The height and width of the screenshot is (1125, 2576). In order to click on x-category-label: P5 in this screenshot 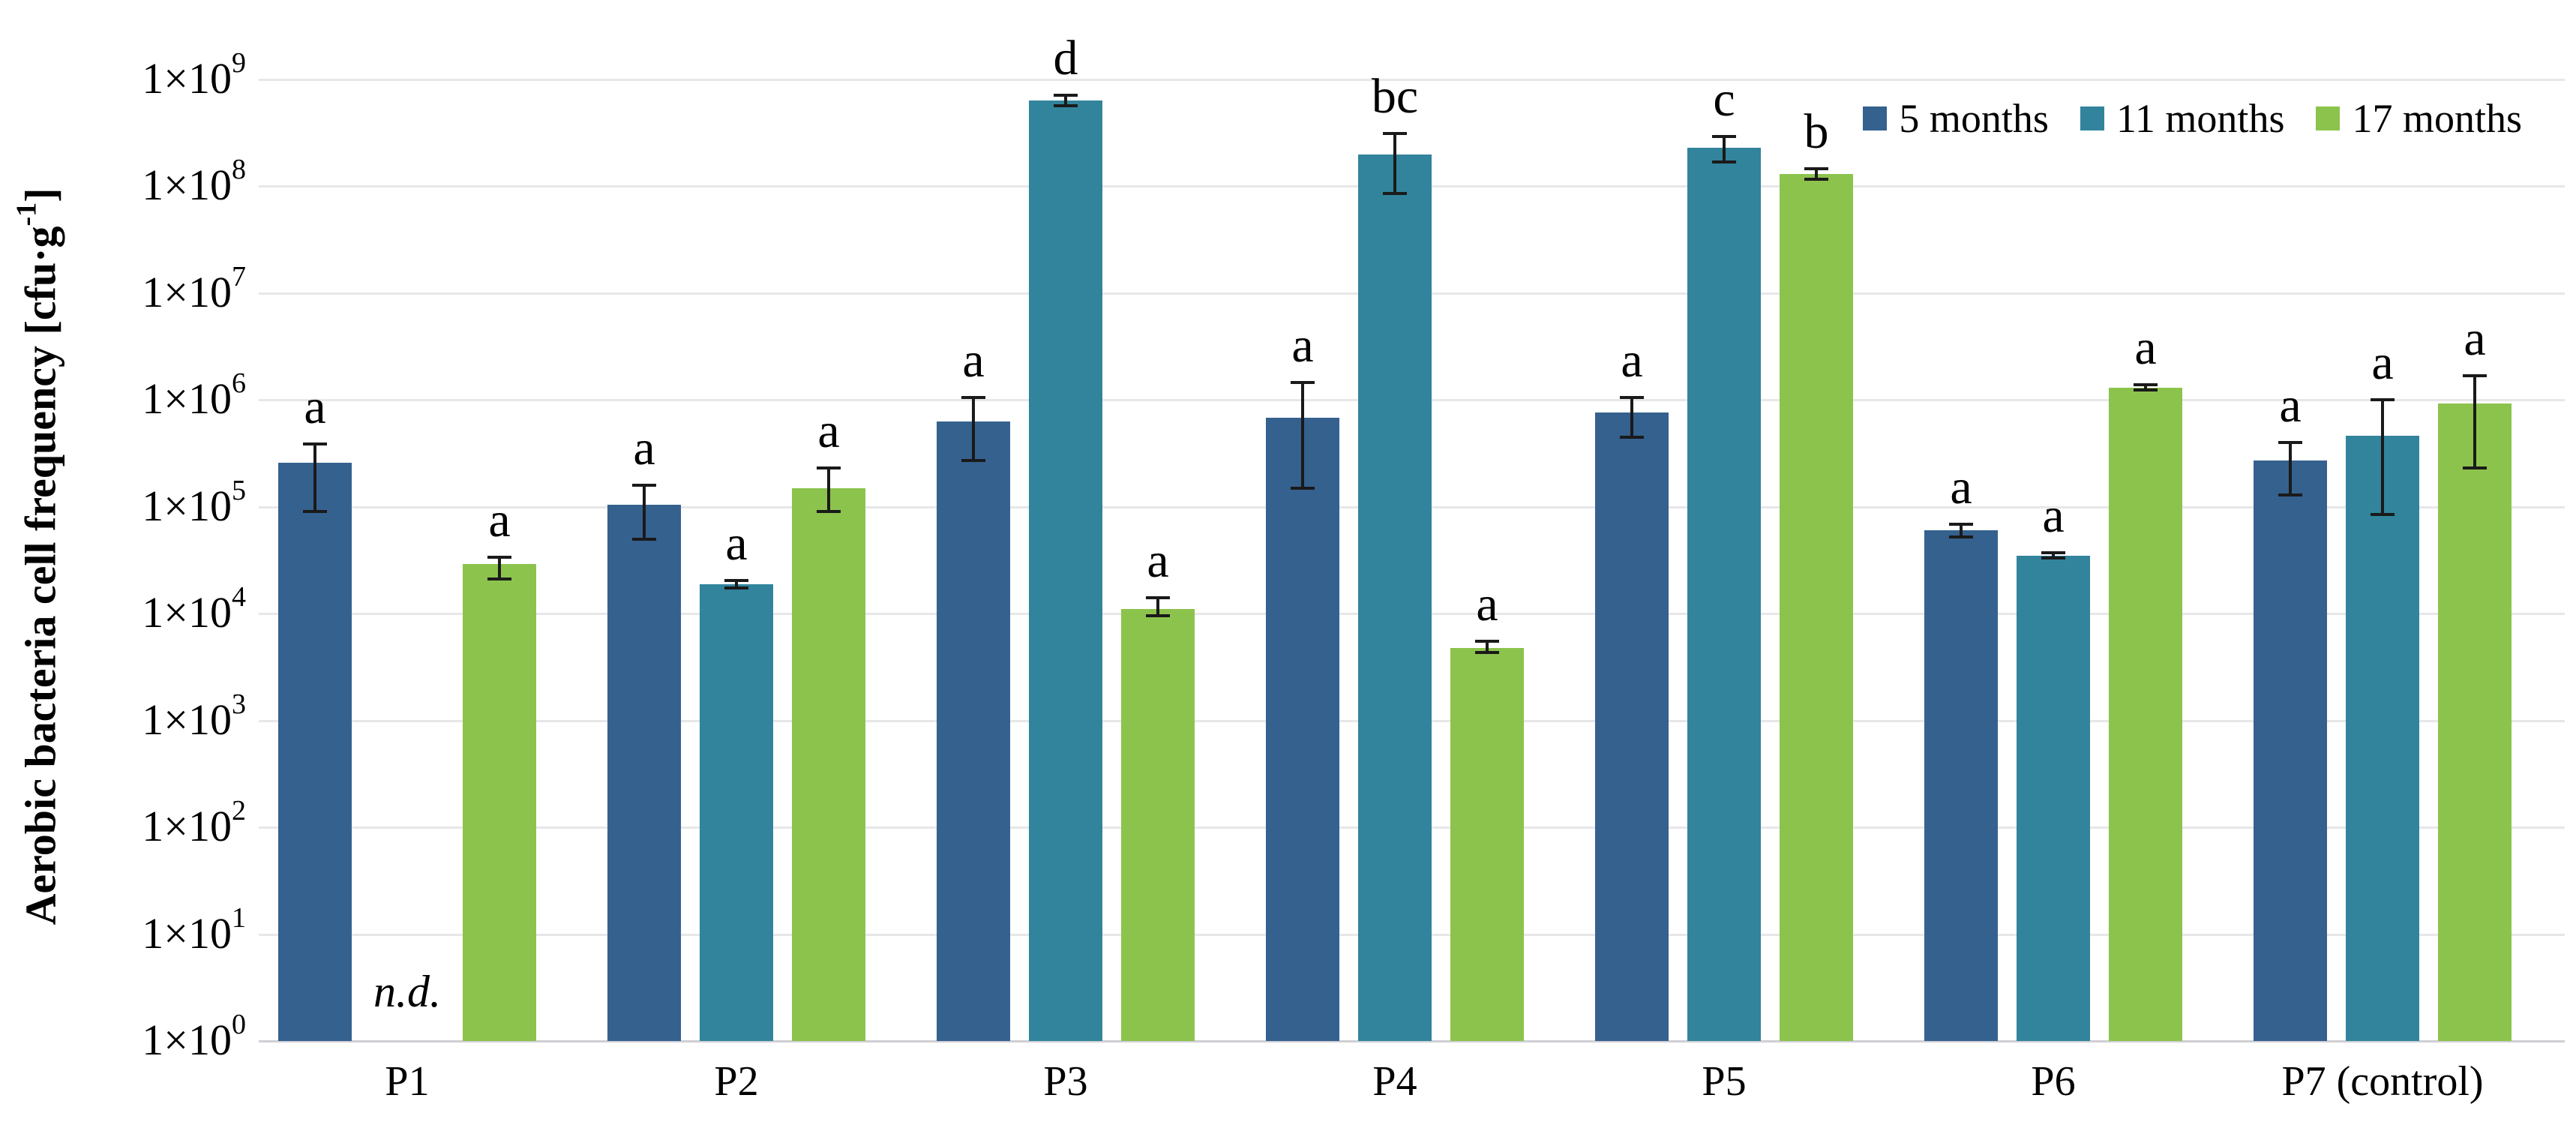, I will do `click(1725, 1081)`.